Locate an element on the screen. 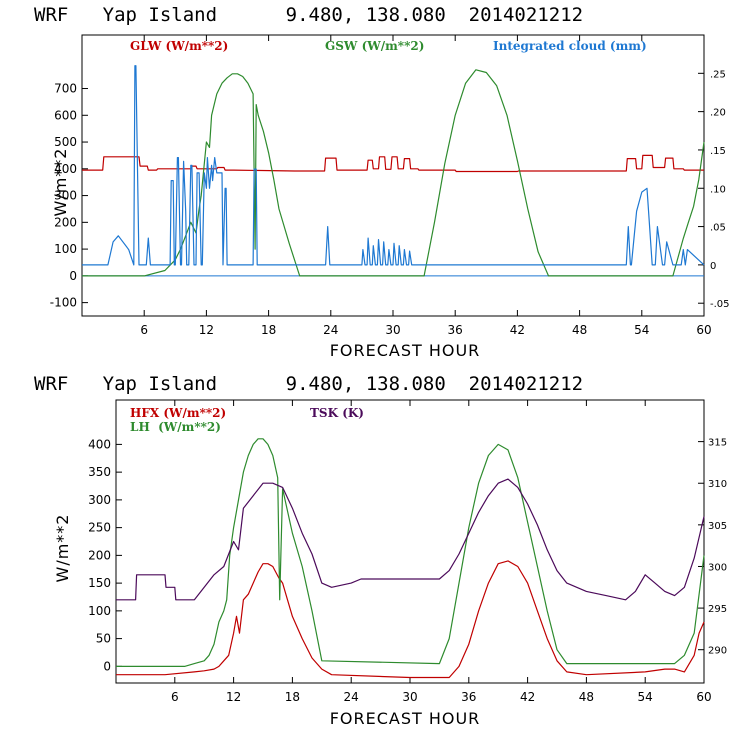 The width and height of the screenshot is (740, 740). chart-1-legend-gsw: GSW (W/m**2) is located at coordinates (374, 46).